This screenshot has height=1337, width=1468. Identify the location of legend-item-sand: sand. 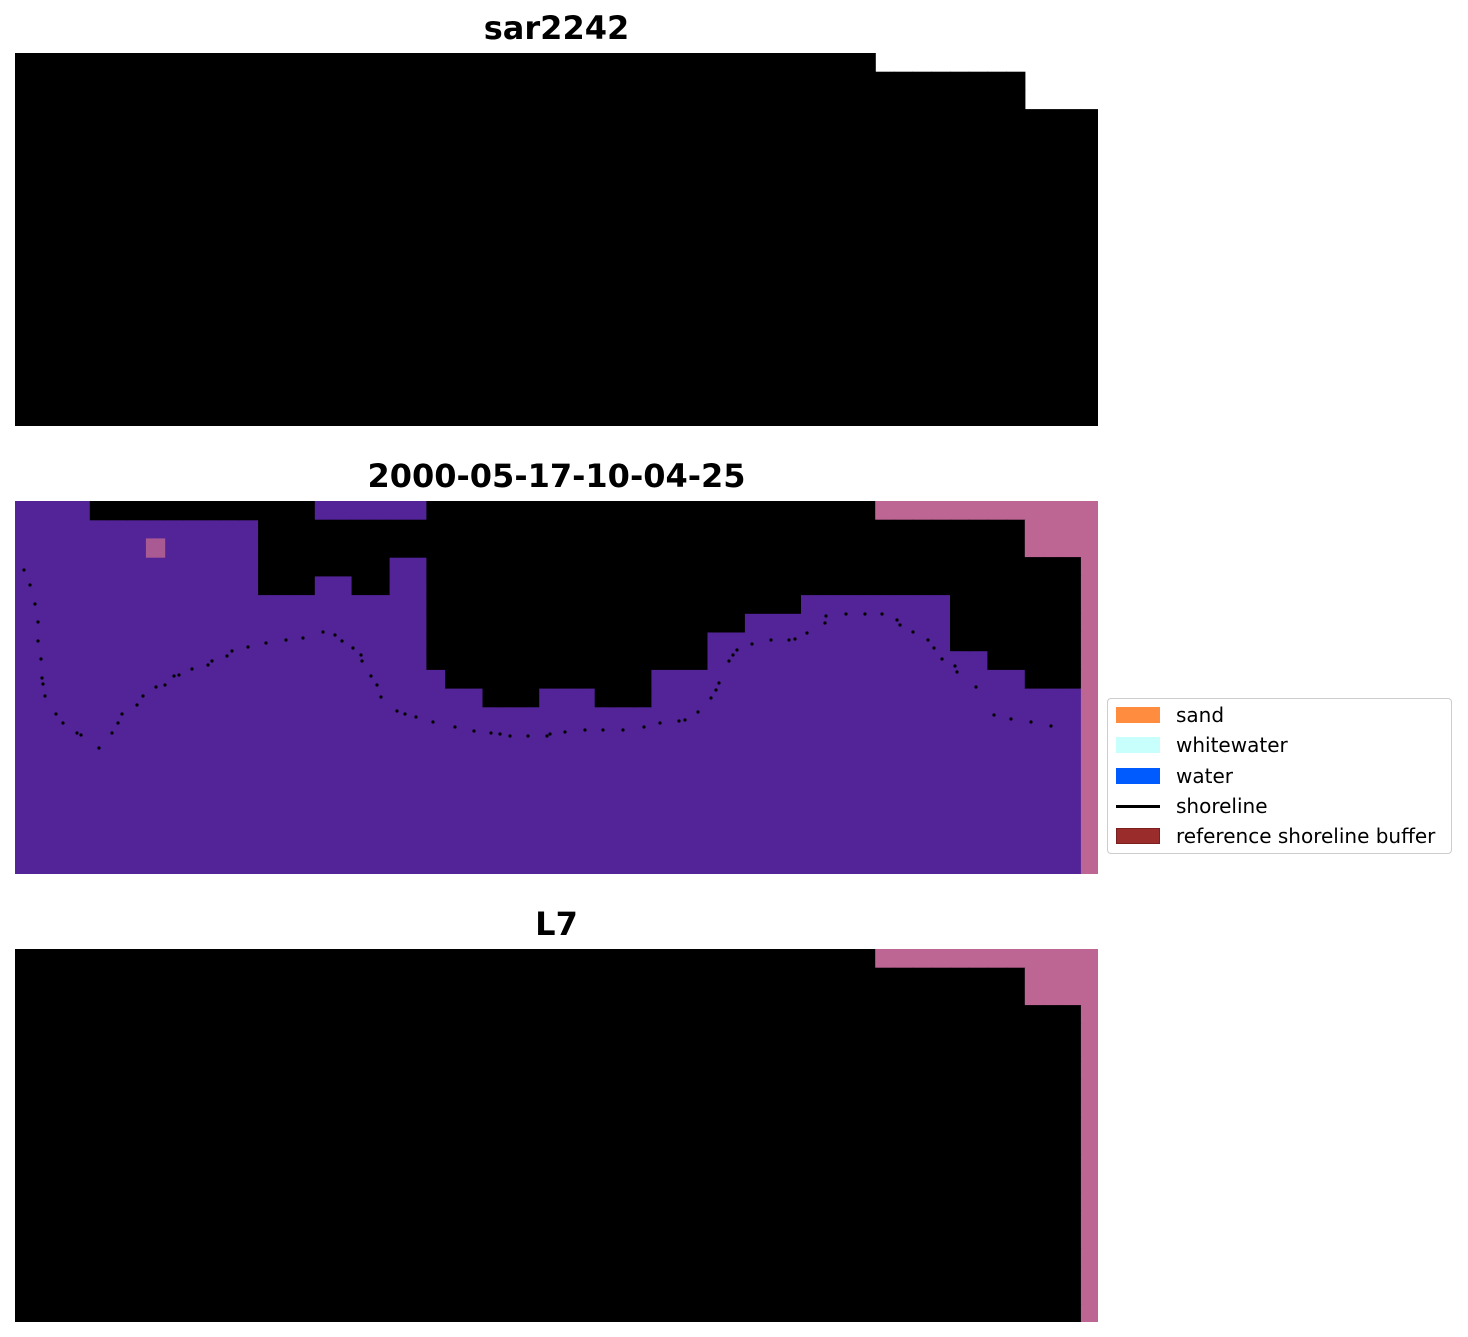
(1170, 715).